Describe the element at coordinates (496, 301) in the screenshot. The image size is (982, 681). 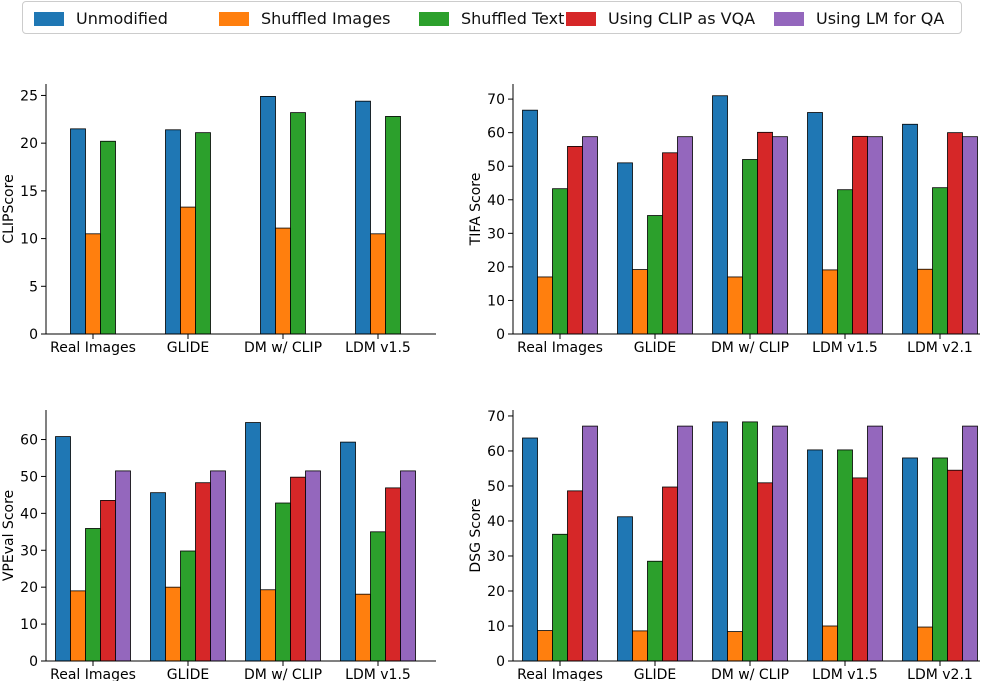
I see `y-tick-label: 10` at that location.